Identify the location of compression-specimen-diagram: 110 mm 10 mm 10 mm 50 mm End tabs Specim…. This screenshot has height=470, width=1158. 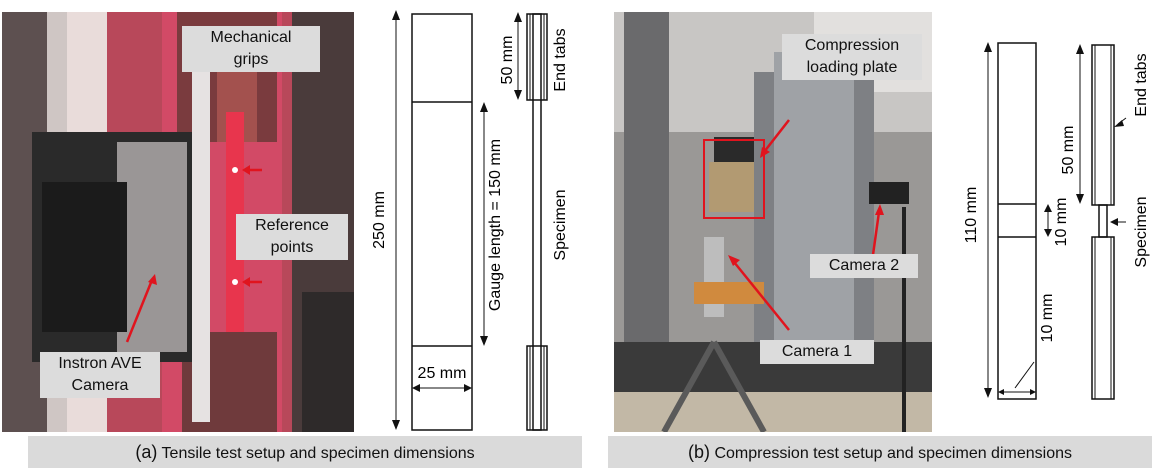
(1056, 221).